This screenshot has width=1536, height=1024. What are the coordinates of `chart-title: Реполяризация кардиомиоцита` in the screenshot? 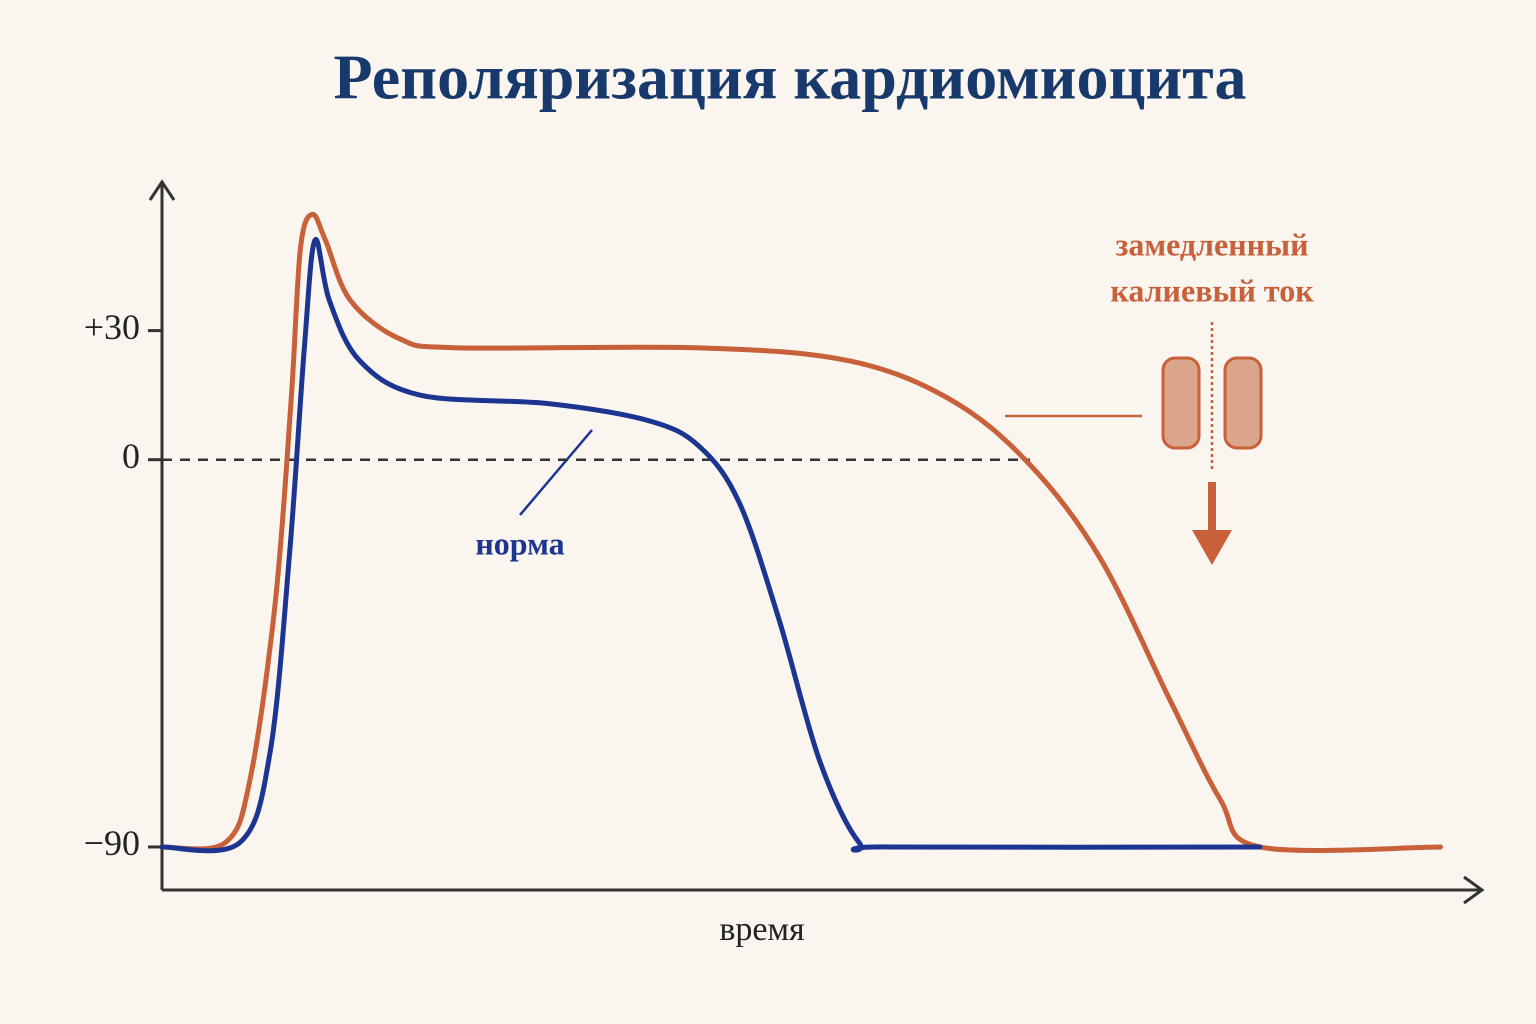 It's located at (790, 77).